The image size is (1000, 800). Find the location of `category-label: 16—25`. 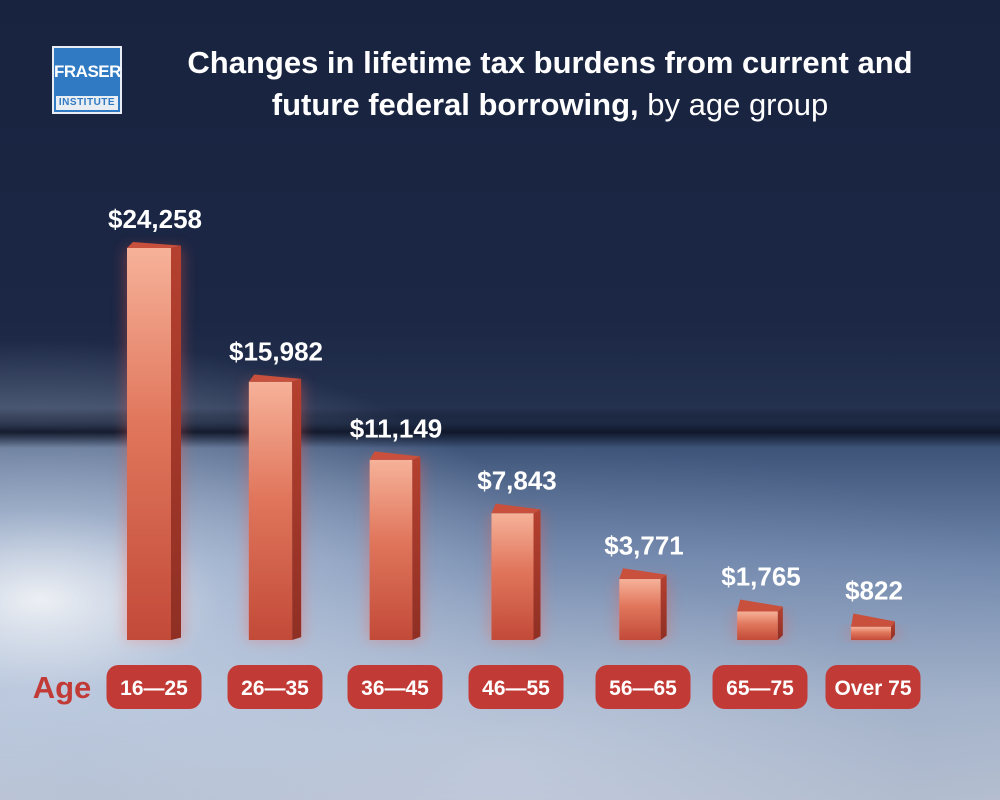

category-label: 16—25 is located at coordinates (154, 688).